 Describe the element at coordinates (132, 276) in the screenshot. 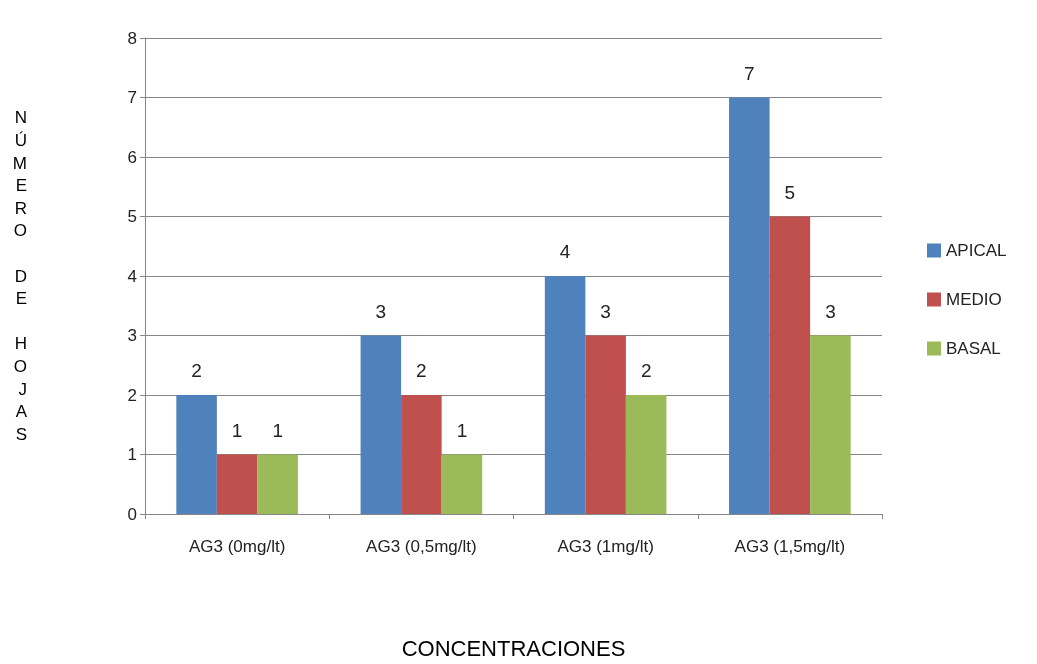

I see `y-tick-label: 4` at that location.